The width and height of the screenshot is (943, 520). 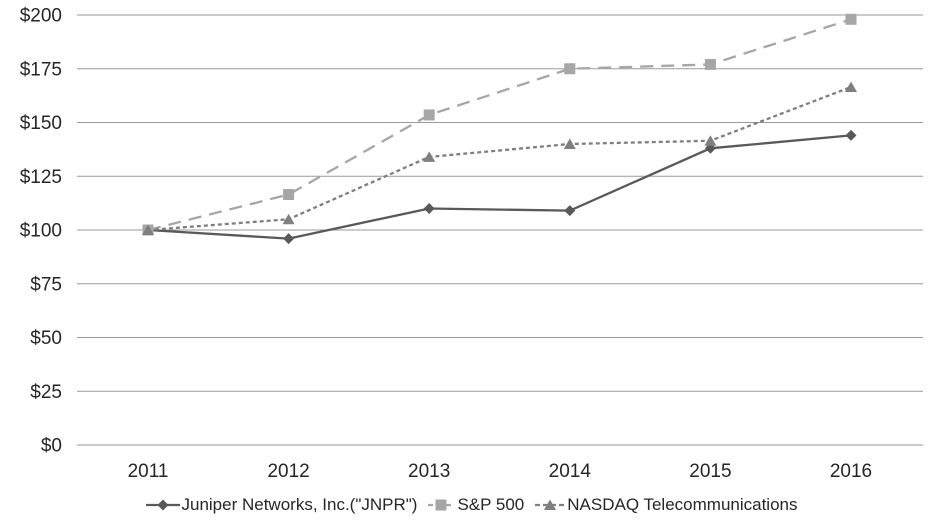 I want to click on legend-item-sp500: S&P 500, so click(x=476, y=505).